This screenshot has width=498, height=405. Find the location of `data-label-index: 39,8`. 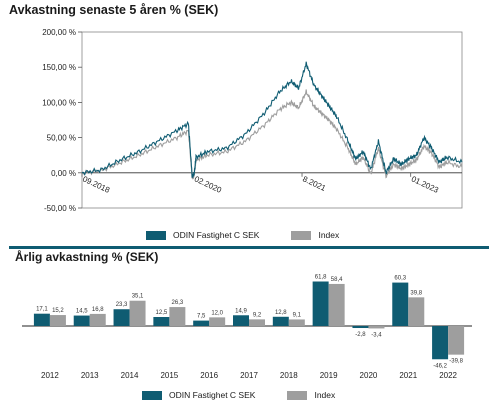

data-label-index: 39,8 is located at coordinates (416, 293).